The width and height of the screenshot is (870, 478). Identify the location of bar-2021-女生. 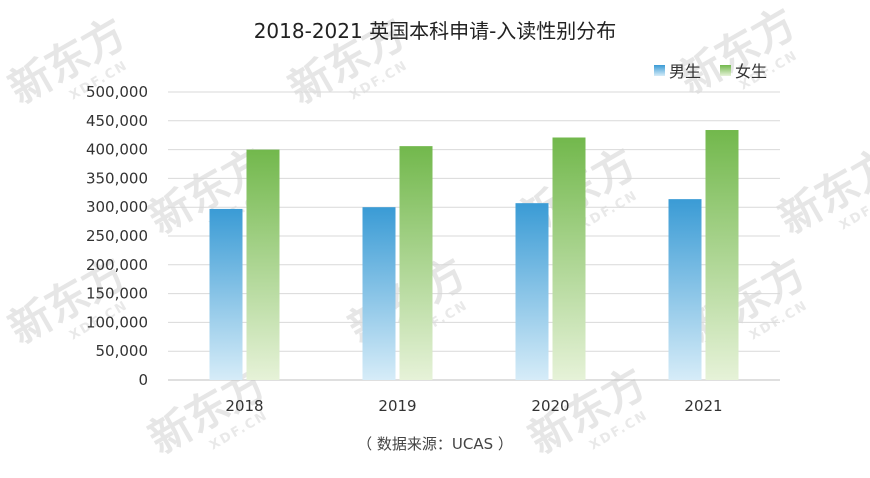
(722, 255).